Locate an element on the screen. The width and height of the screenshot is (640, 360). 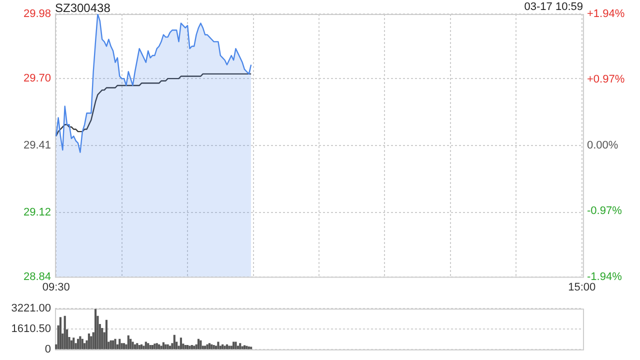
y-tick-label: 3221.00 is located at coordinates (31, 308).